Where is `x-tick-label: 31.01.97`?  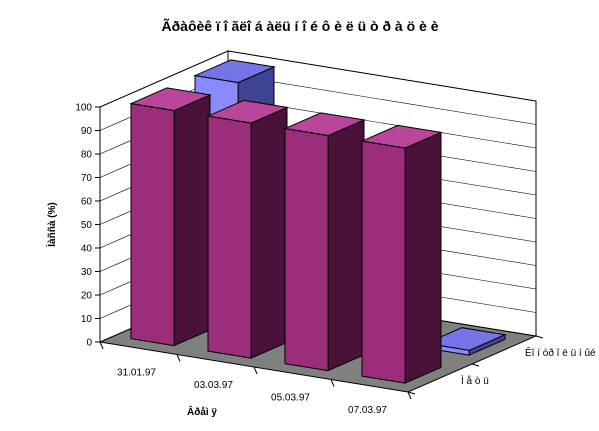
x-tick-label: 31.01.97 is located at coordinates (136, 372).